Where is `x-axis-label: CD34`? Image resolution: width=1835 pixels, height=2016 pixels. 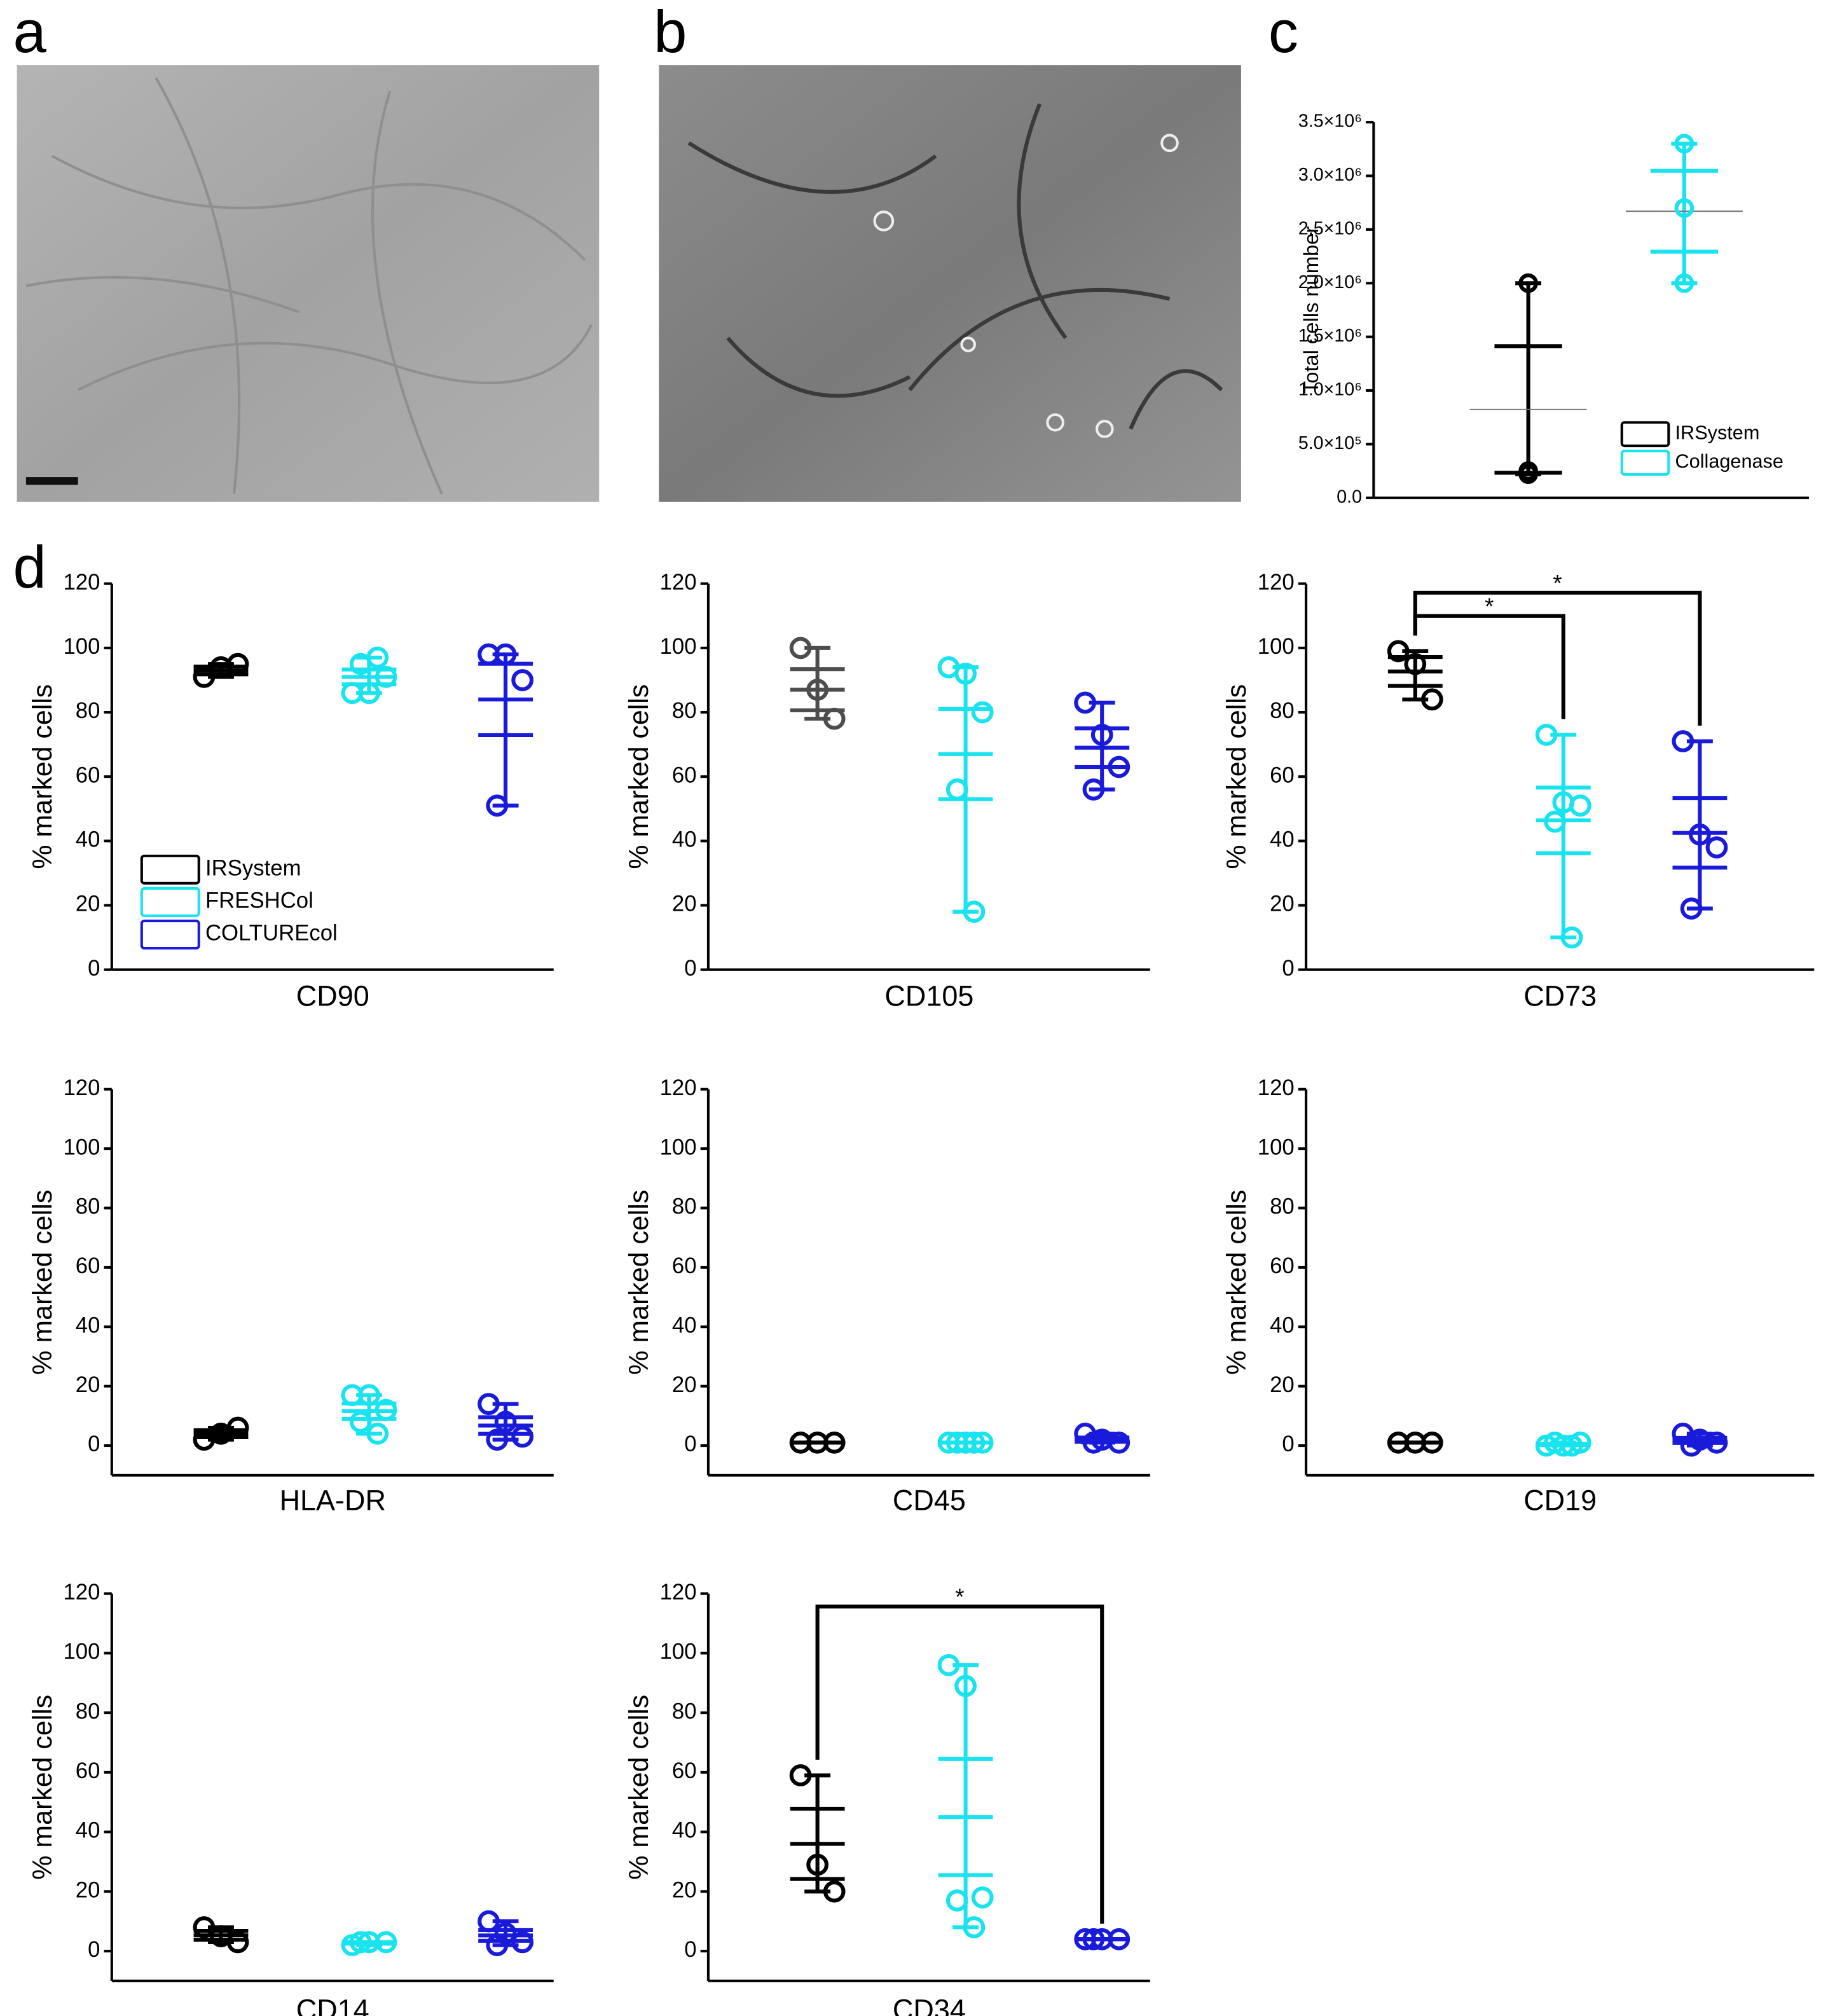 x-axis-label: CD34 is located at coordinates (929, 2005).